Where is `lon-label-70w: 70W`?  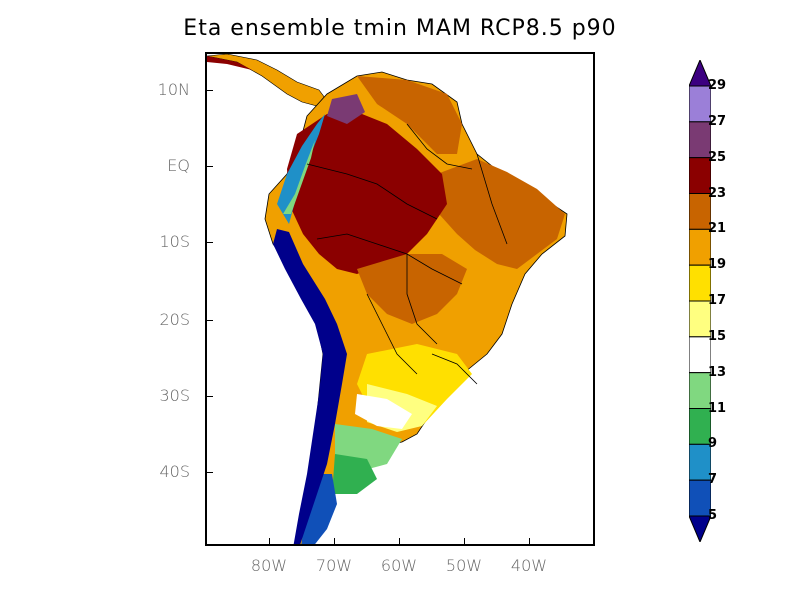
lon-label-70w: 70W is located at coordinates (334, 565).